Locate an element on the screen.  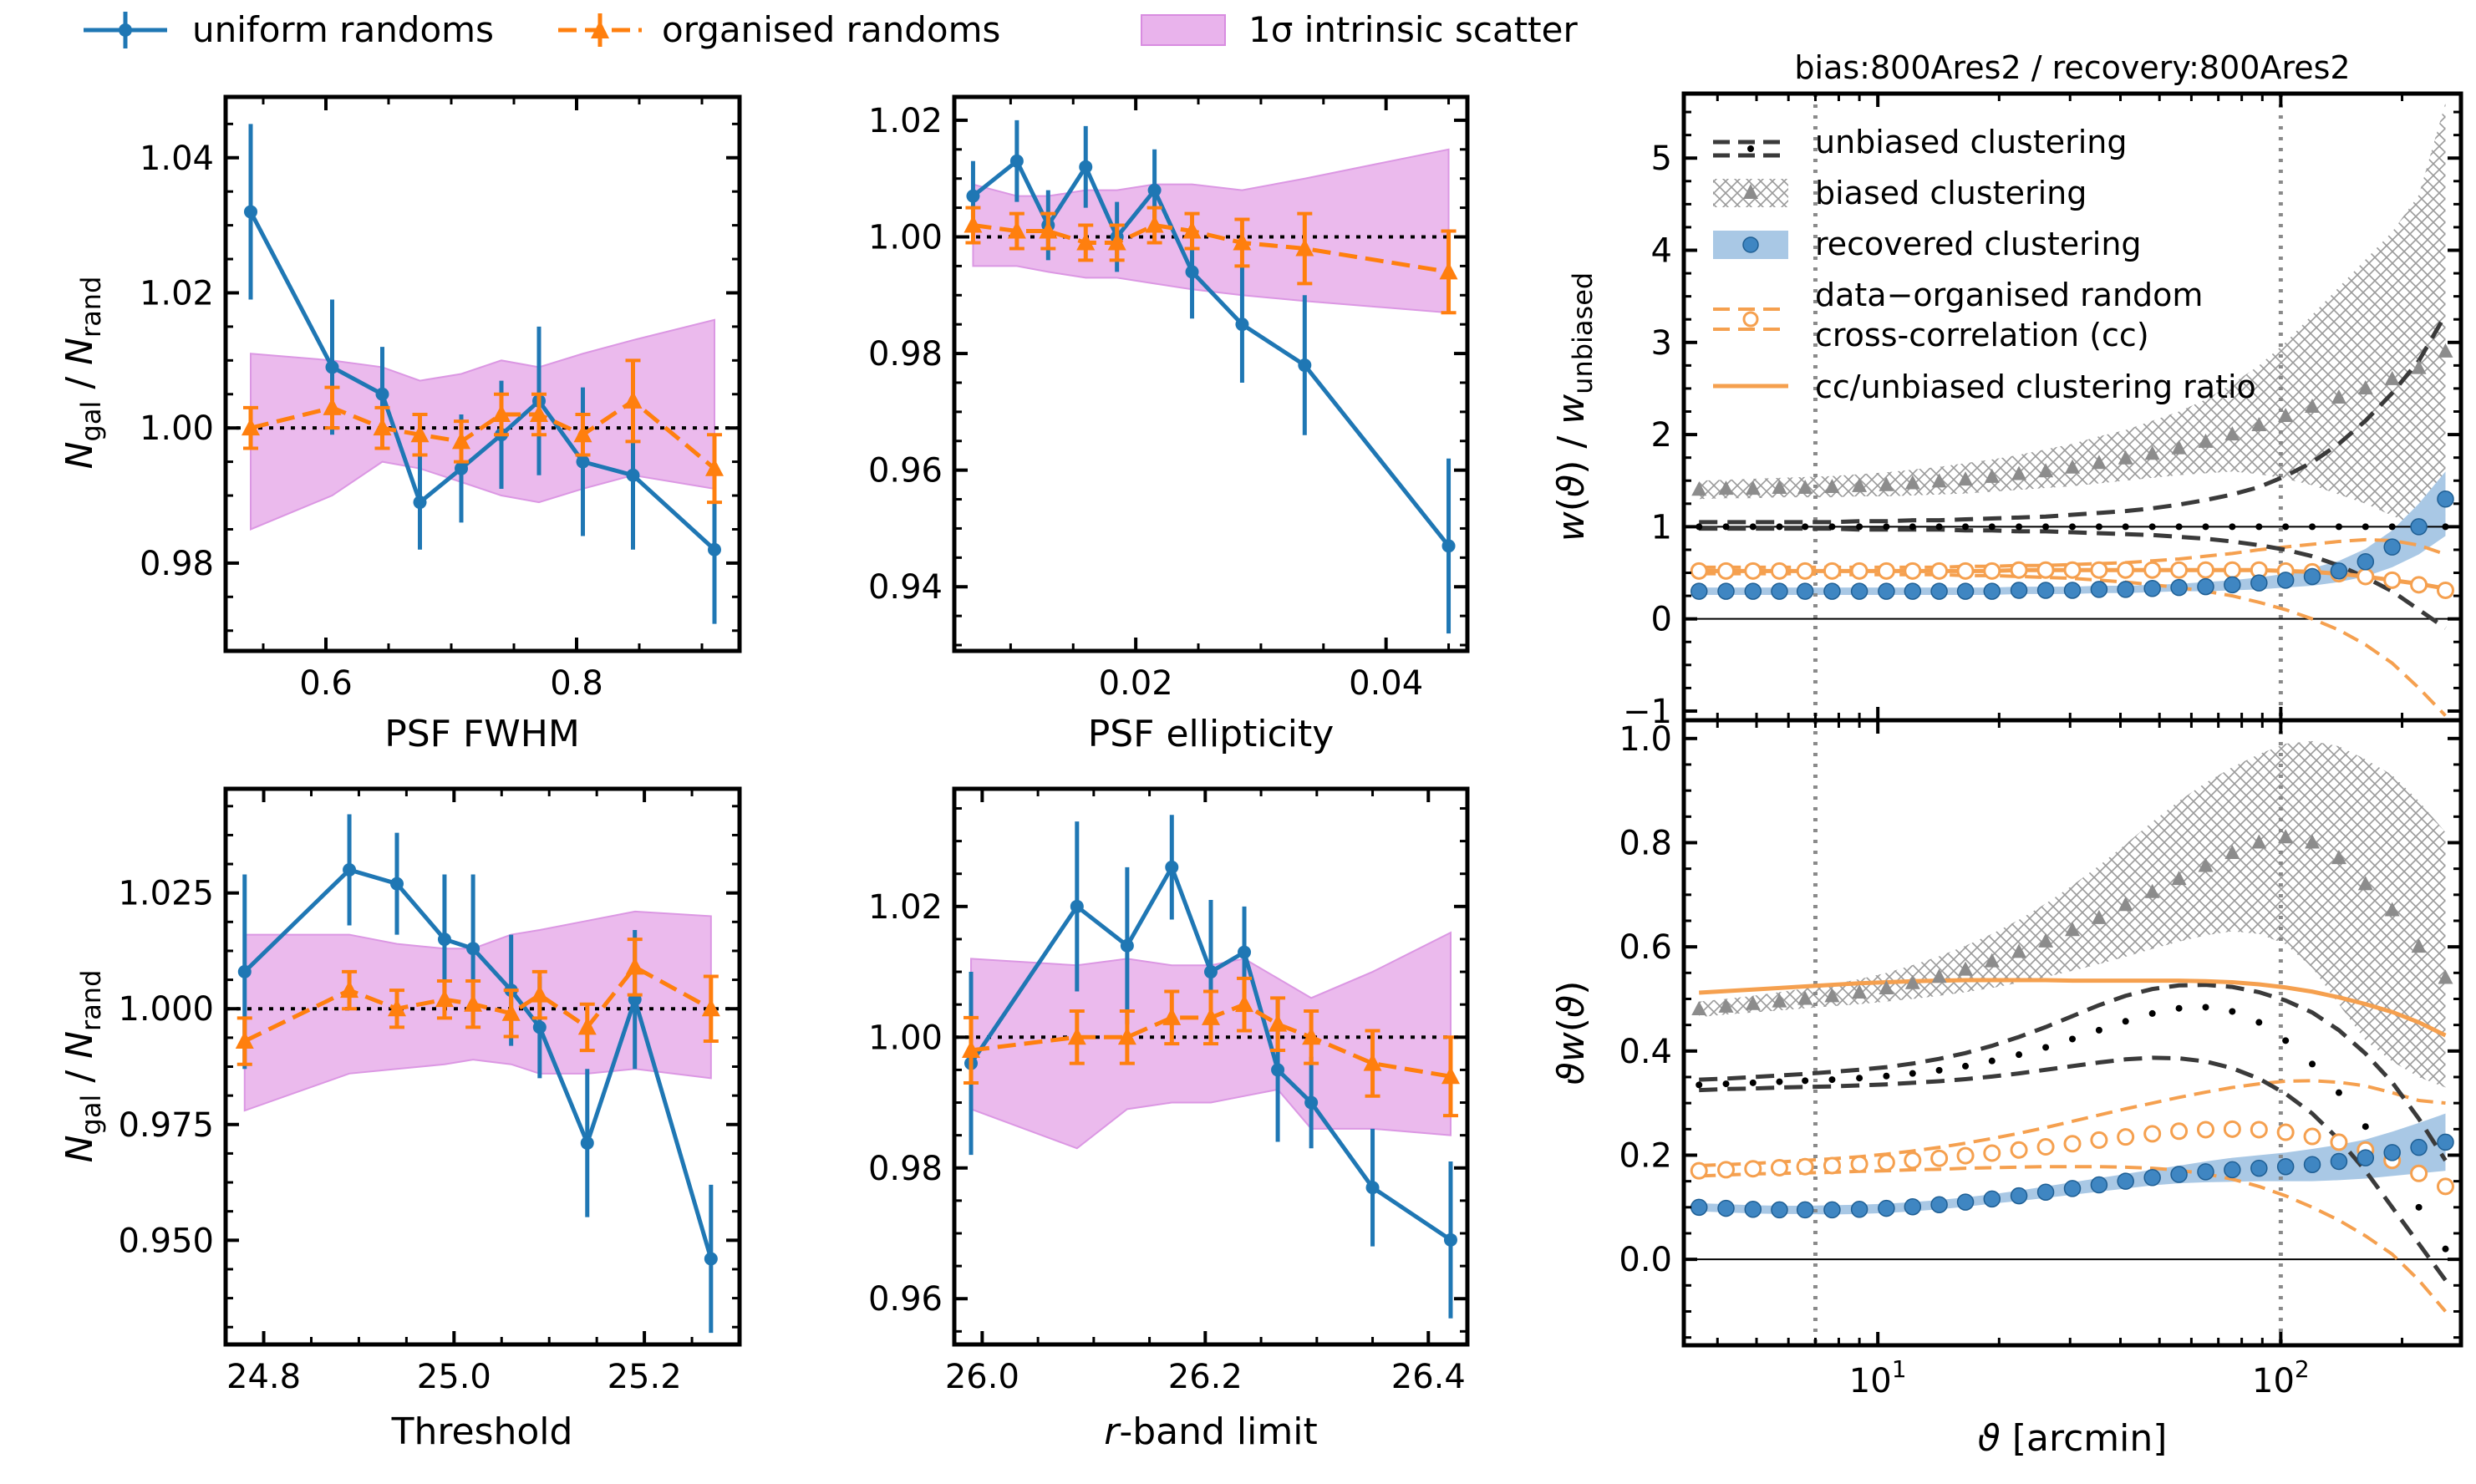
y-tick-label: 0.94 is located at coordinates (905, 587).